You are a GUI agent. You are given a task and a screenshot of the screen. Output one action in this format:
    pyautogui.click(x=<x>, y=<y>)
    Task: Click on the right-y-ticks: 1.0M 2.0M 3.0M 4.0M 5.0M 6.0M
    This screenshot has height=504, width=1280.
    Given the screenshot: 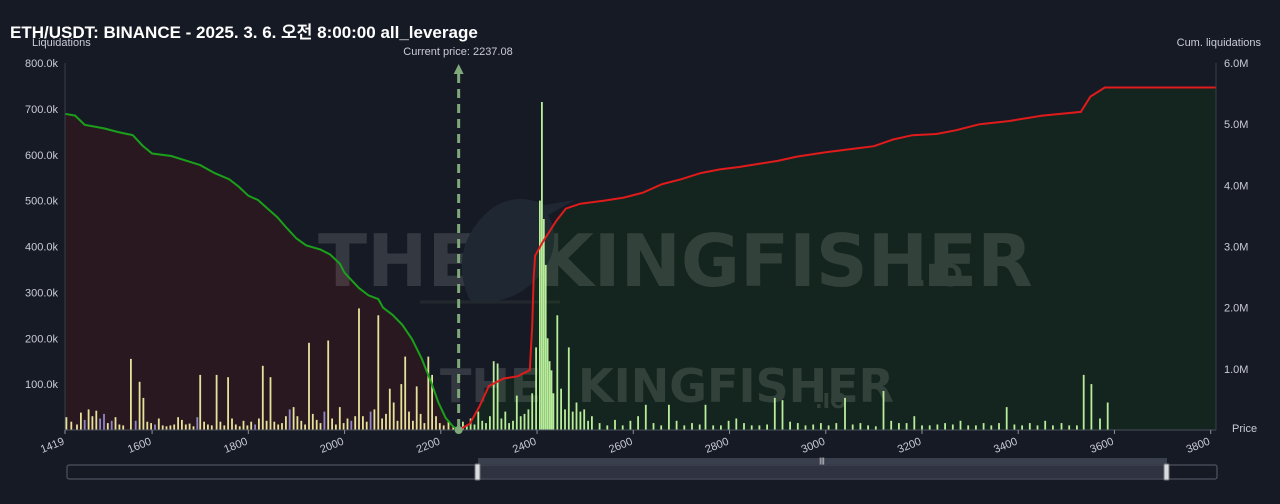 What is the action you would take?
    pyautogui.click(x=1236, y=217)
    